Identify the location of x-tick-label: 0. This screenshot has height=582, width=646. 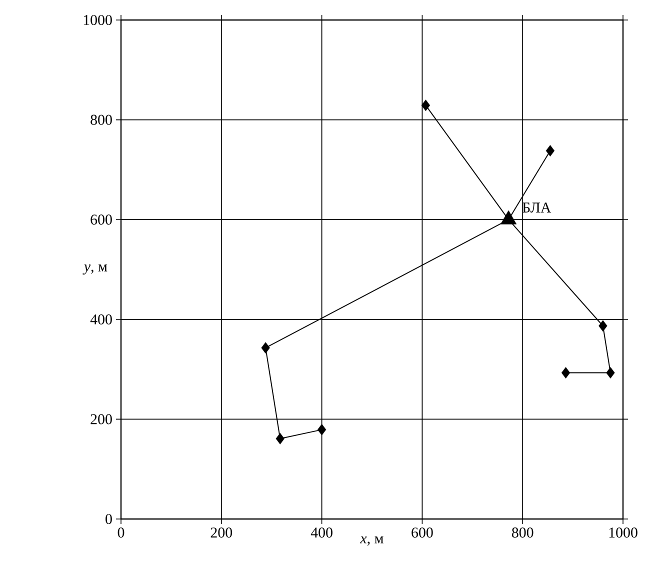
(121, 533).